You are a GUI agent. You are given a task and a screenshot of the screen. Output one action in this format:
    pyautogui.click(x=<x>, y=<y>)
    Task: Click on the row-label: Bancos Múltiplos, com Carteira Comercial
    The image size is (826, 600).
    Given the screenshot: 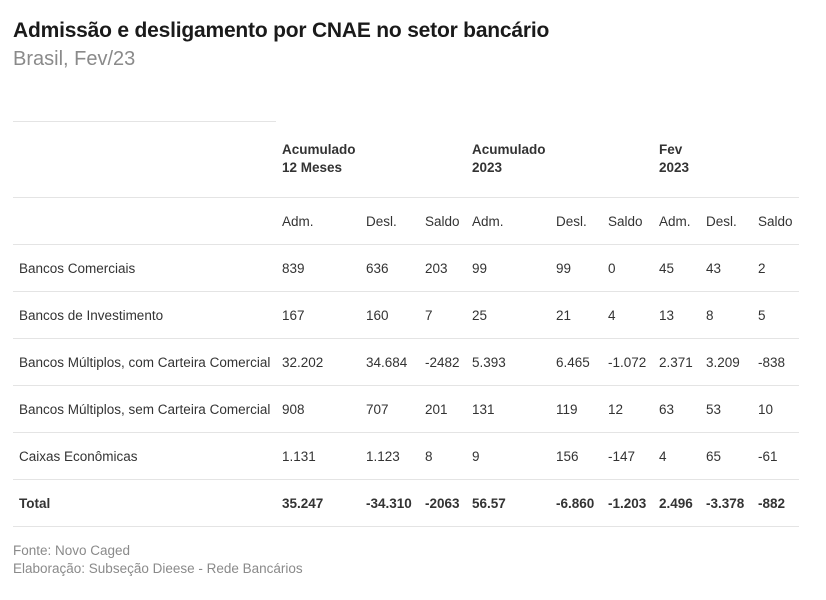 What is the action you would take?
    pyautogui.click(x=144, y=362)
    